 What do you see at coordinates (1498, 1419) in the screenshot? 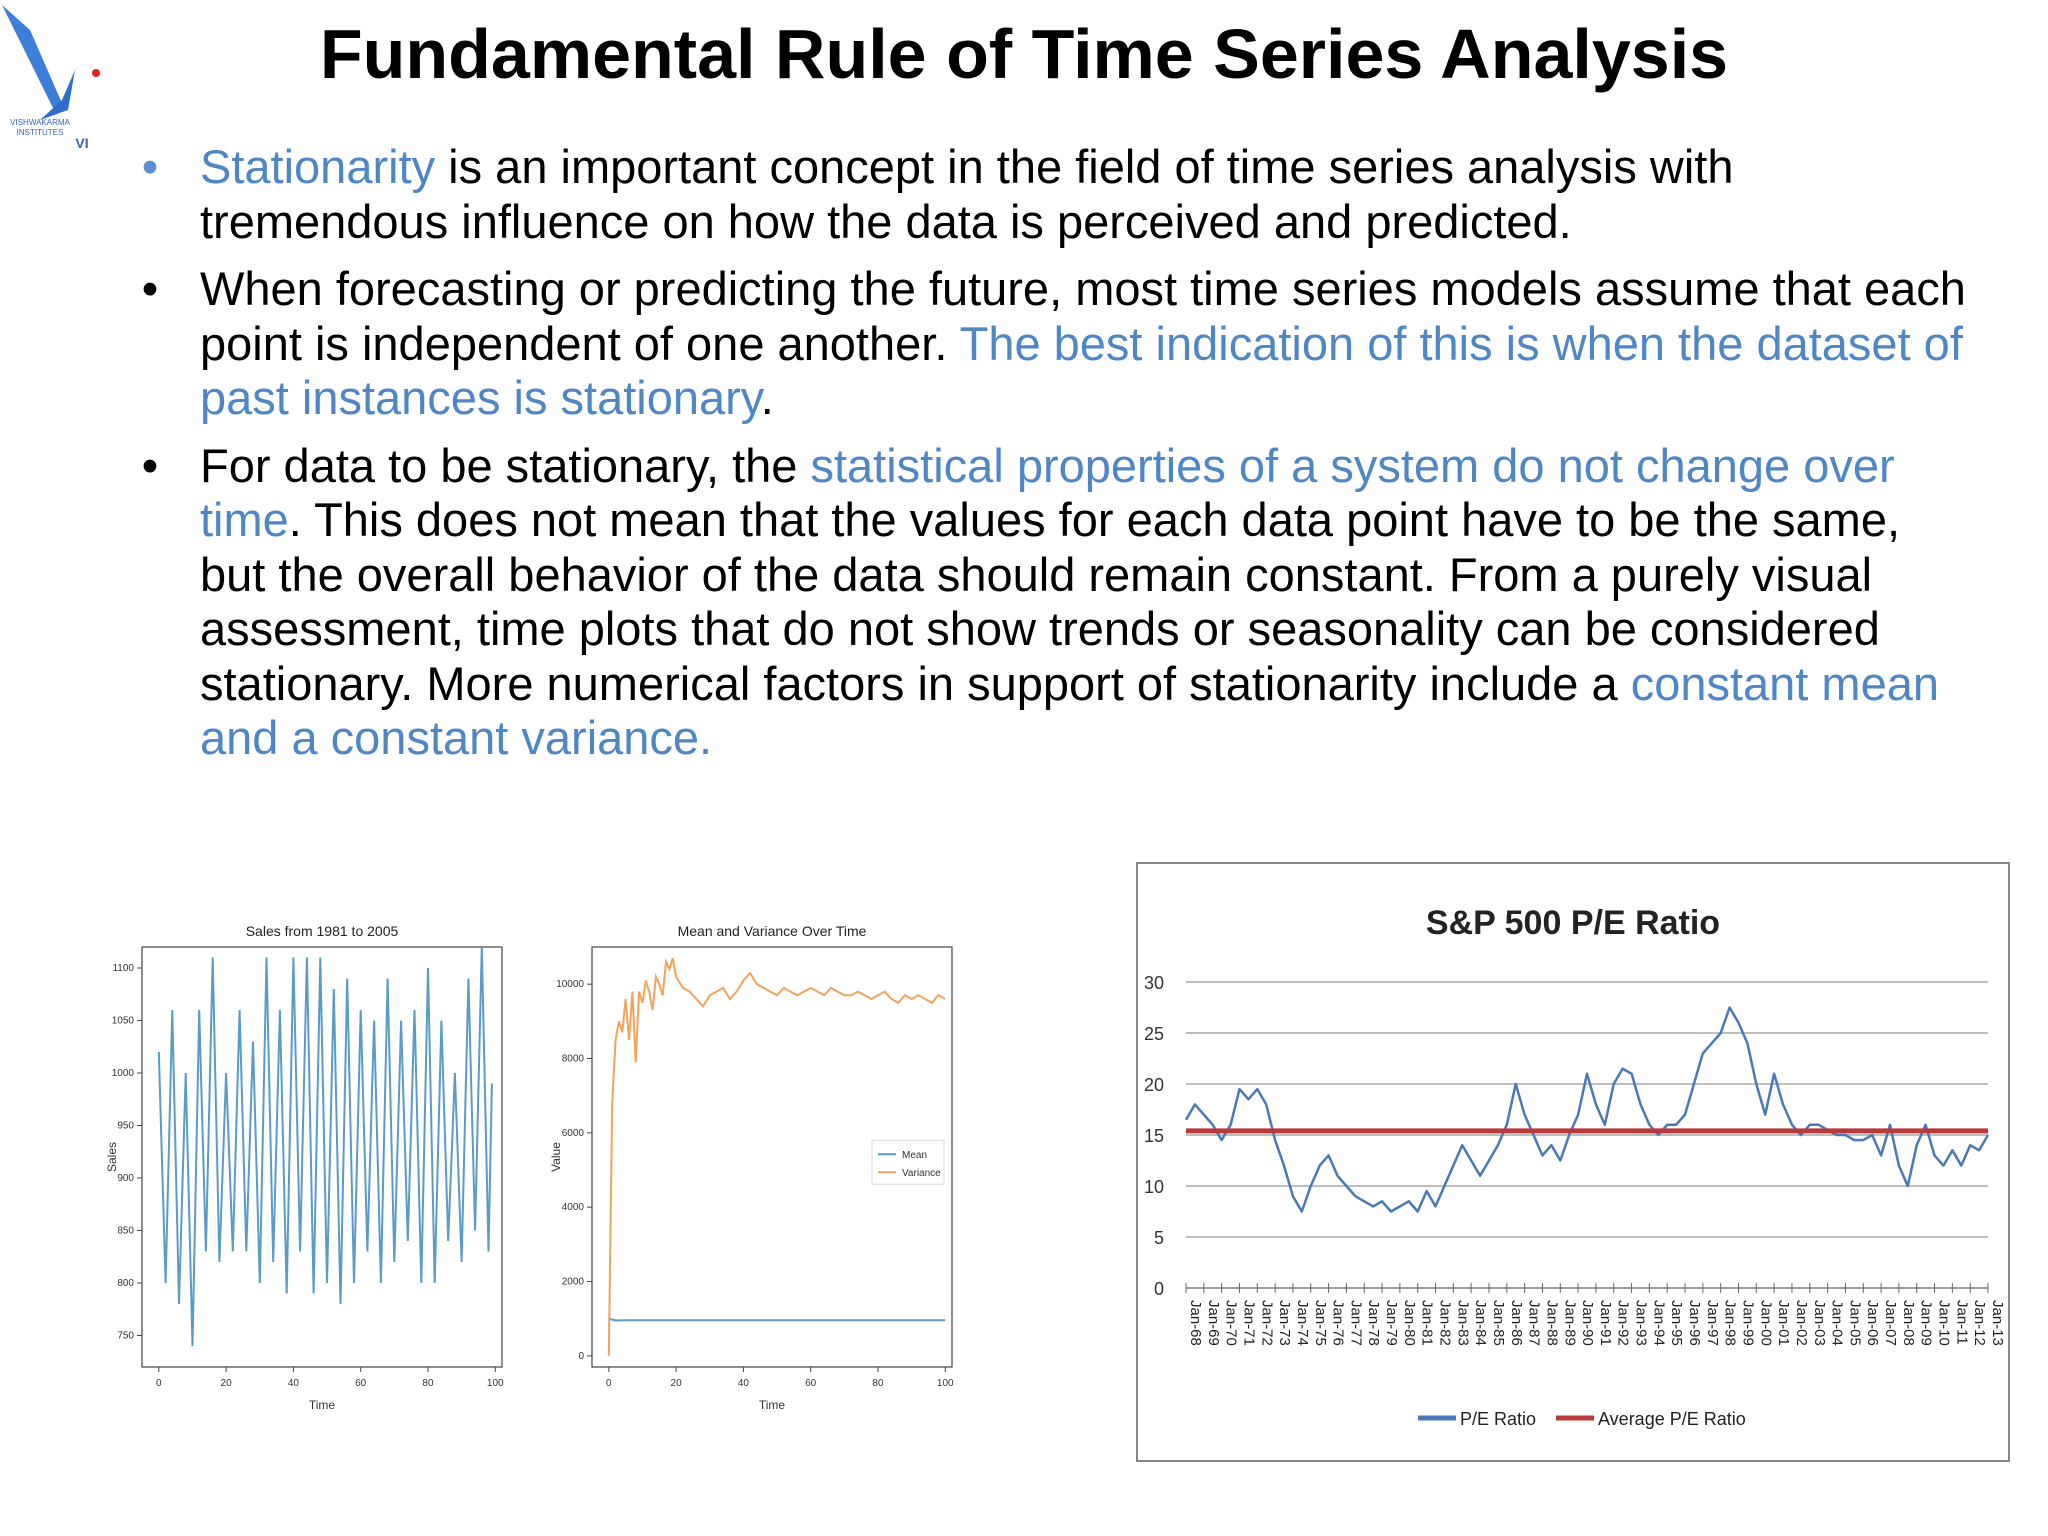
I see `legend-label: P/E Ratio` at bounding box center [1498, 1419].